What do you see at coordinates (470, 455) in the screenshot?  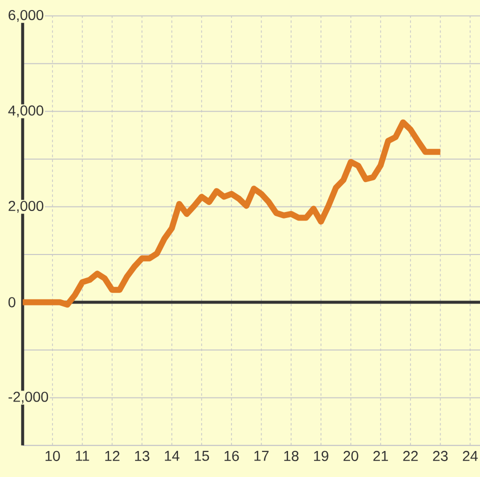 I see `x-tick-label: 24` at bounding box center [470, 455].